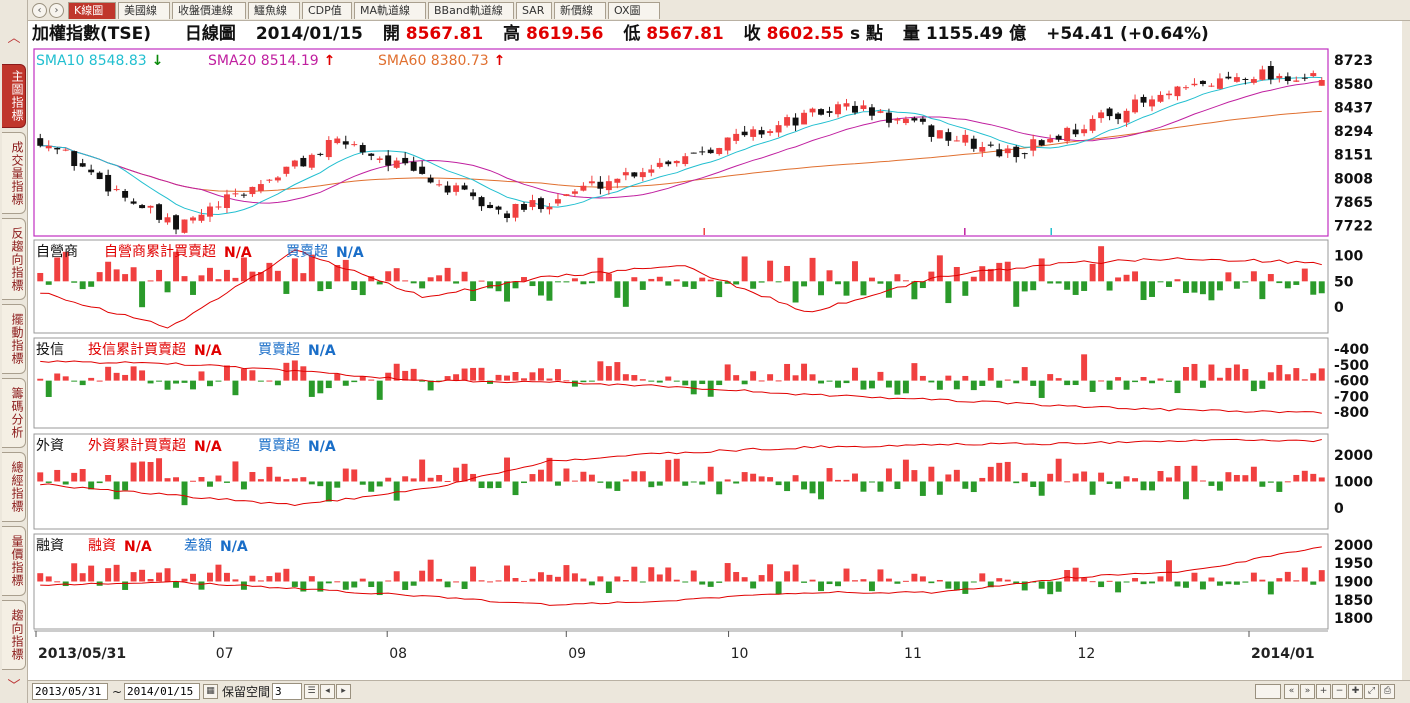 This screenshot has height=703, width=1410. What do you see at coordinates (471, 10) in the screenshot?
I see `tab-6: BBand軌道線` at bounding box center [471, 10].